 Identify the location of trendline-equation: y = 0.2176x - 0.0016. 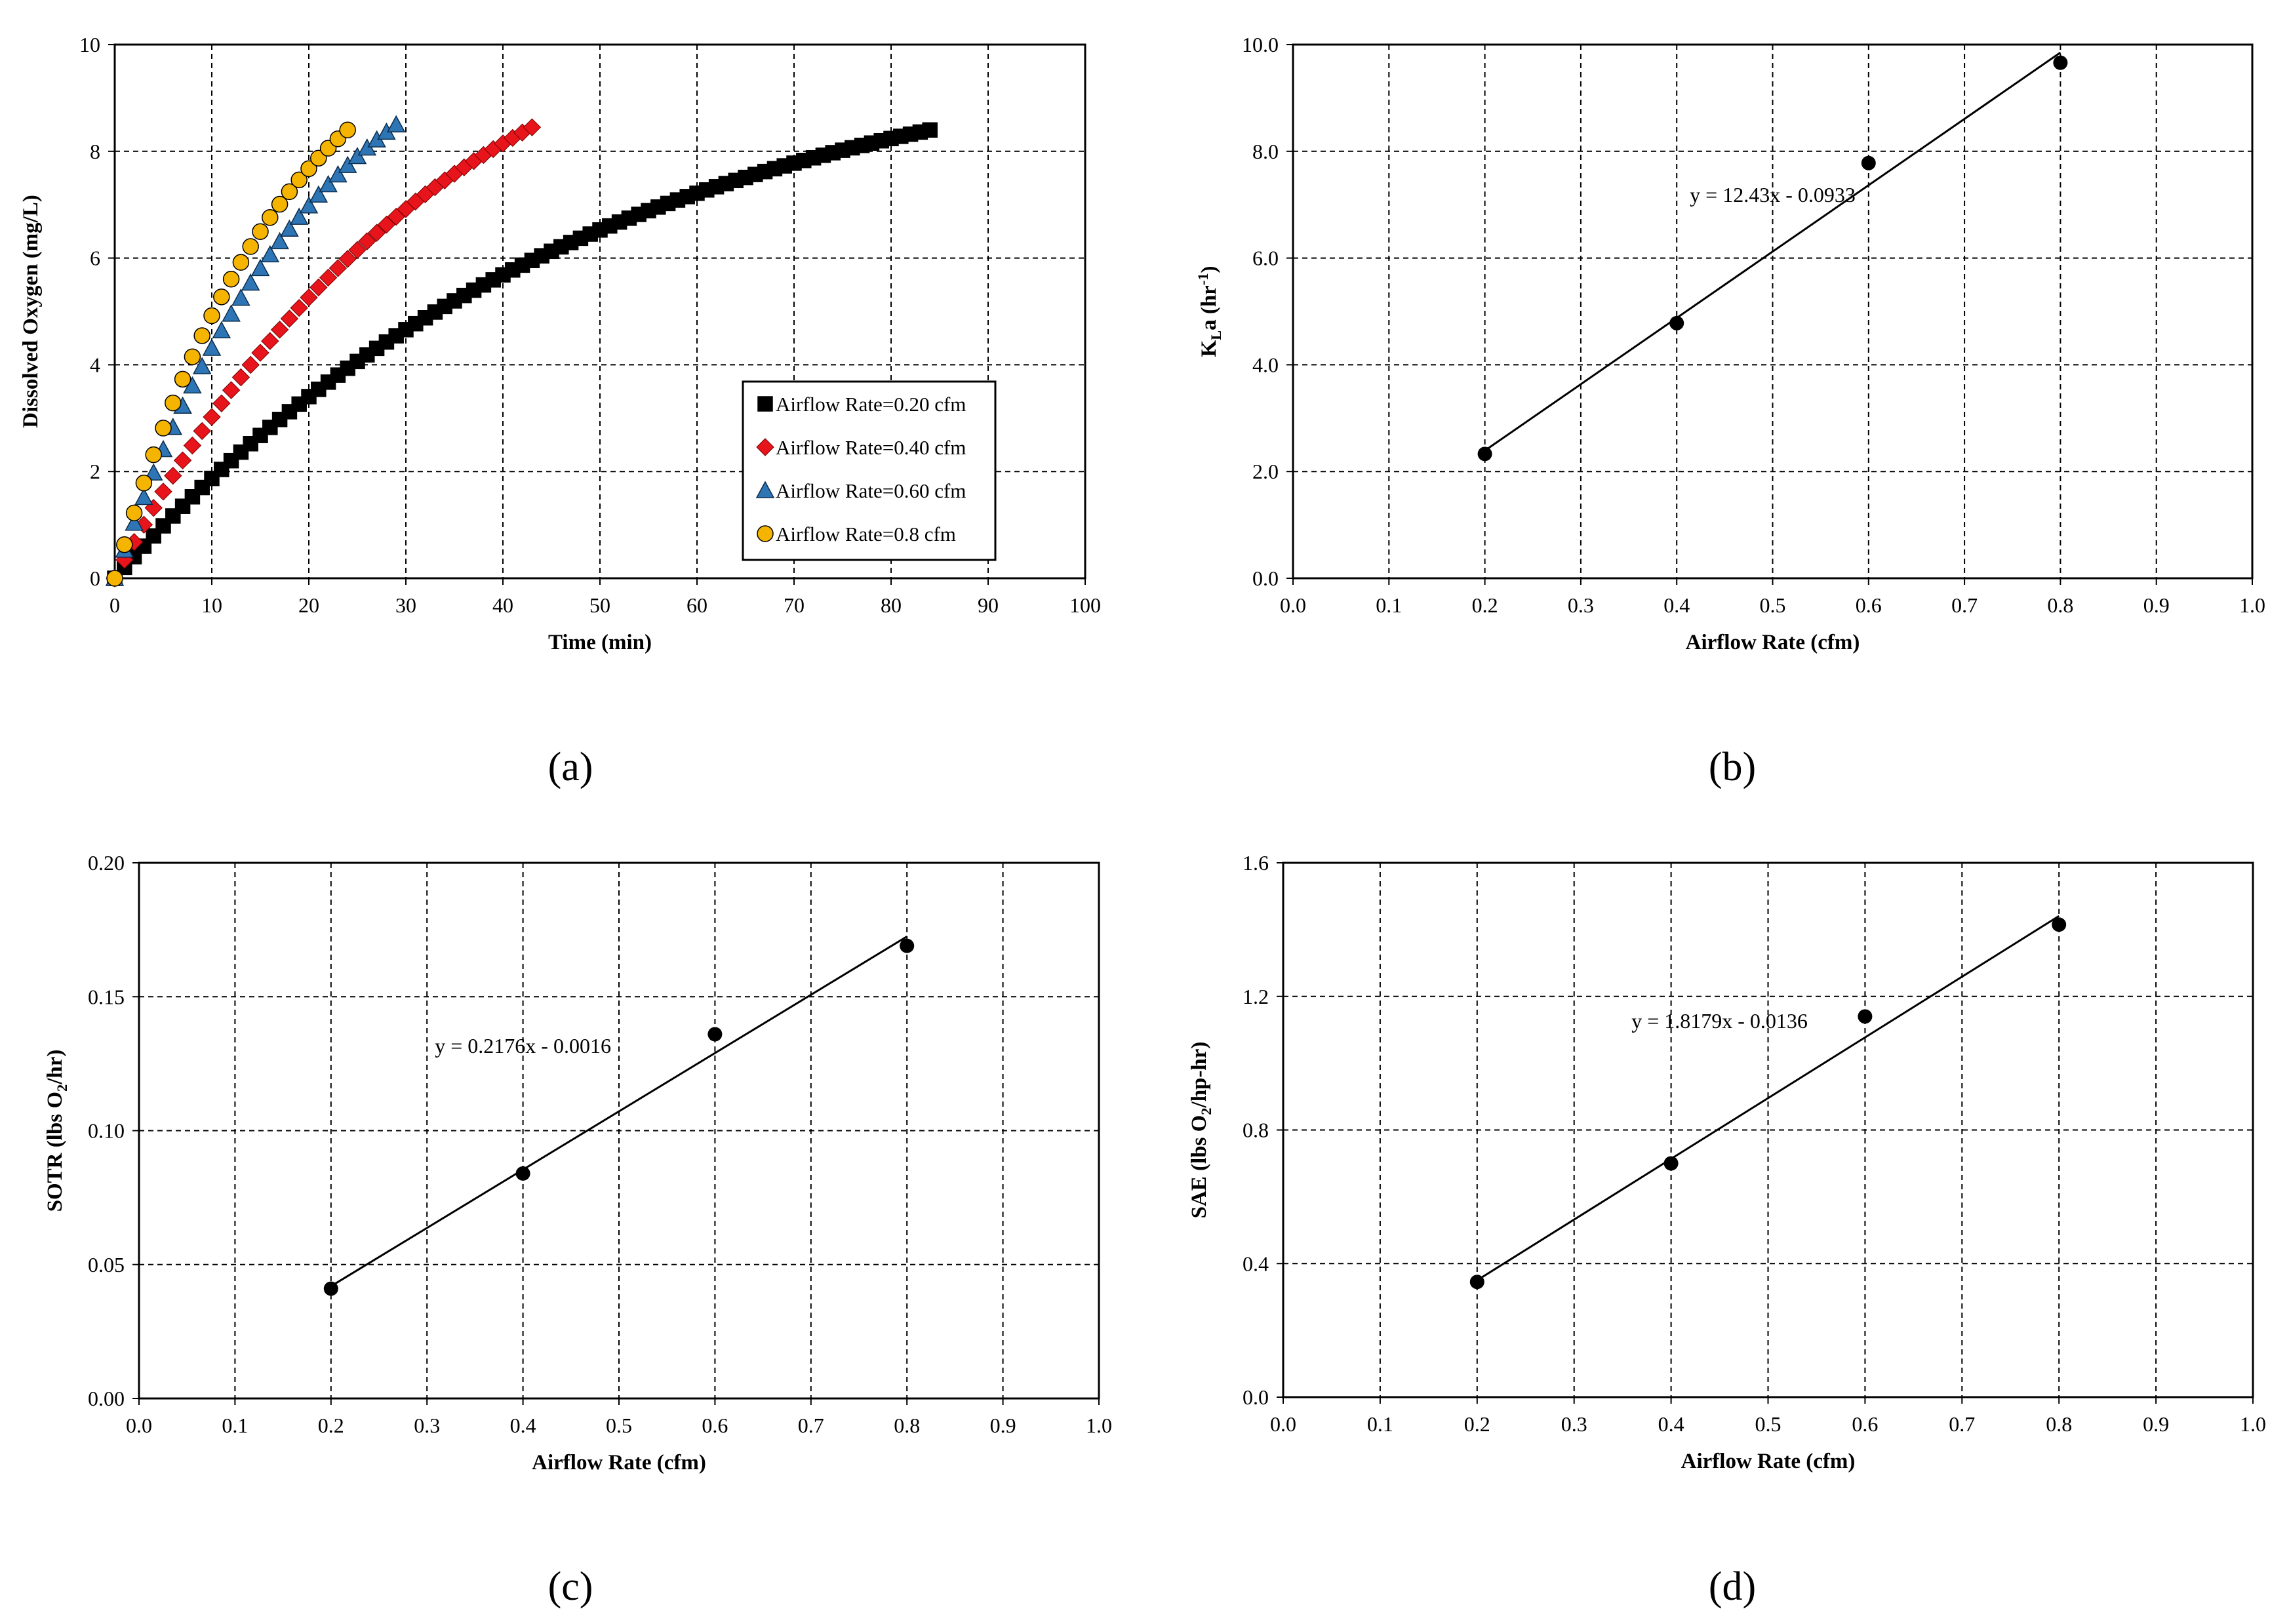
(523, 1046).